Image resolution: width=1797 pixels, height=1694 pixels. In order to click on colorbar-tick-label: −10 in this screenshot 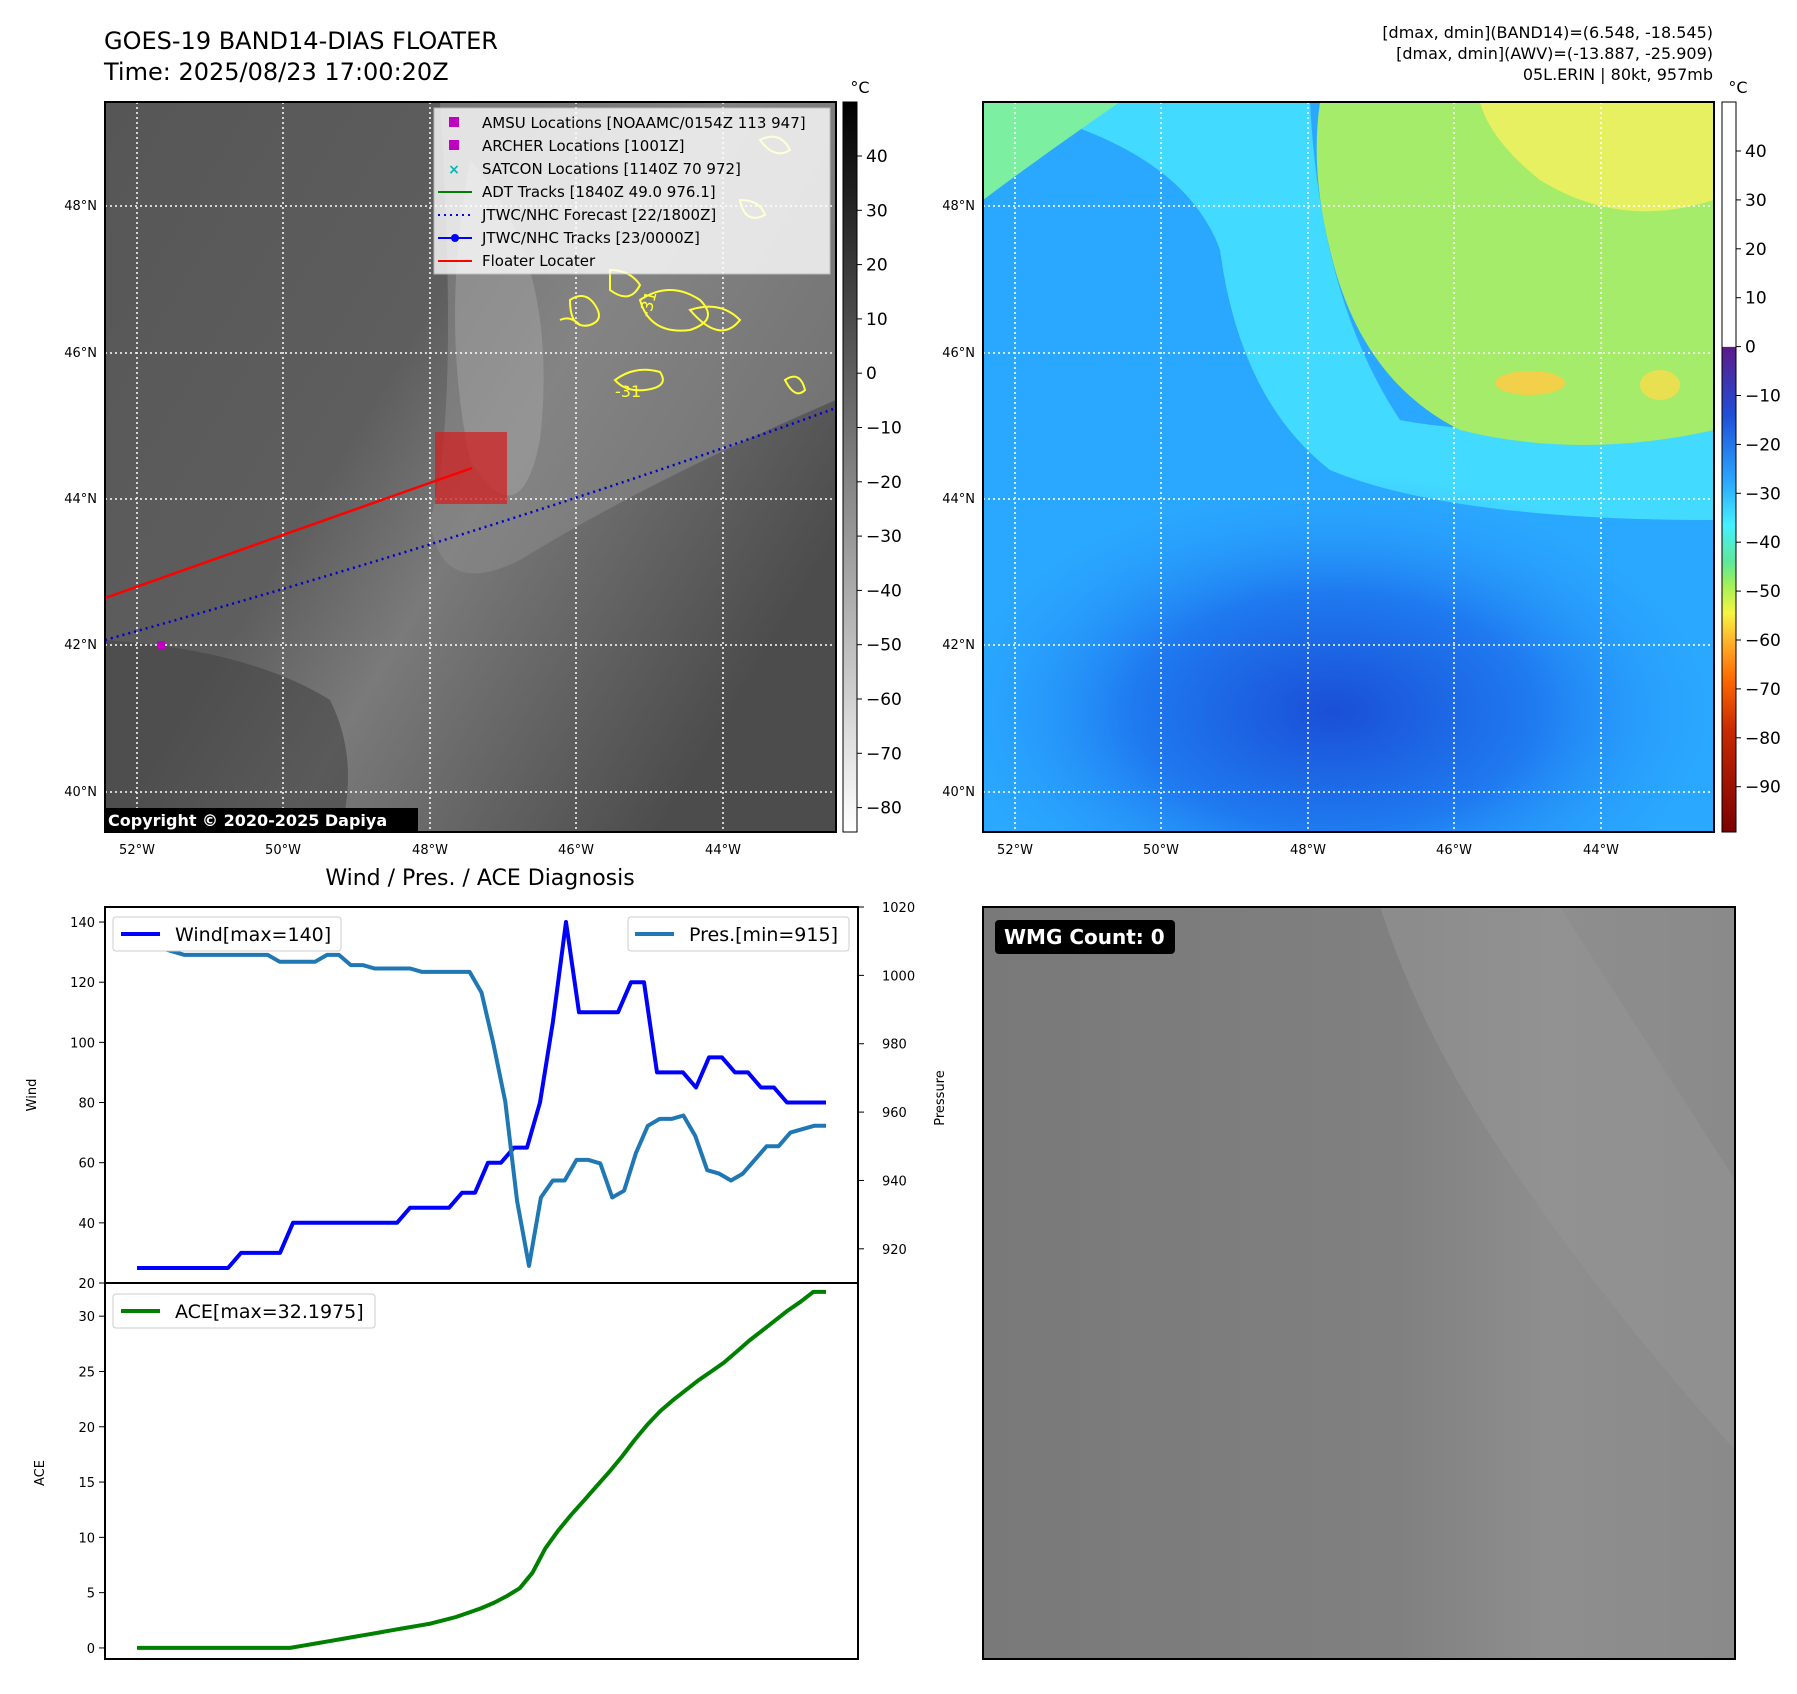, I will do `click(884, 429)`.